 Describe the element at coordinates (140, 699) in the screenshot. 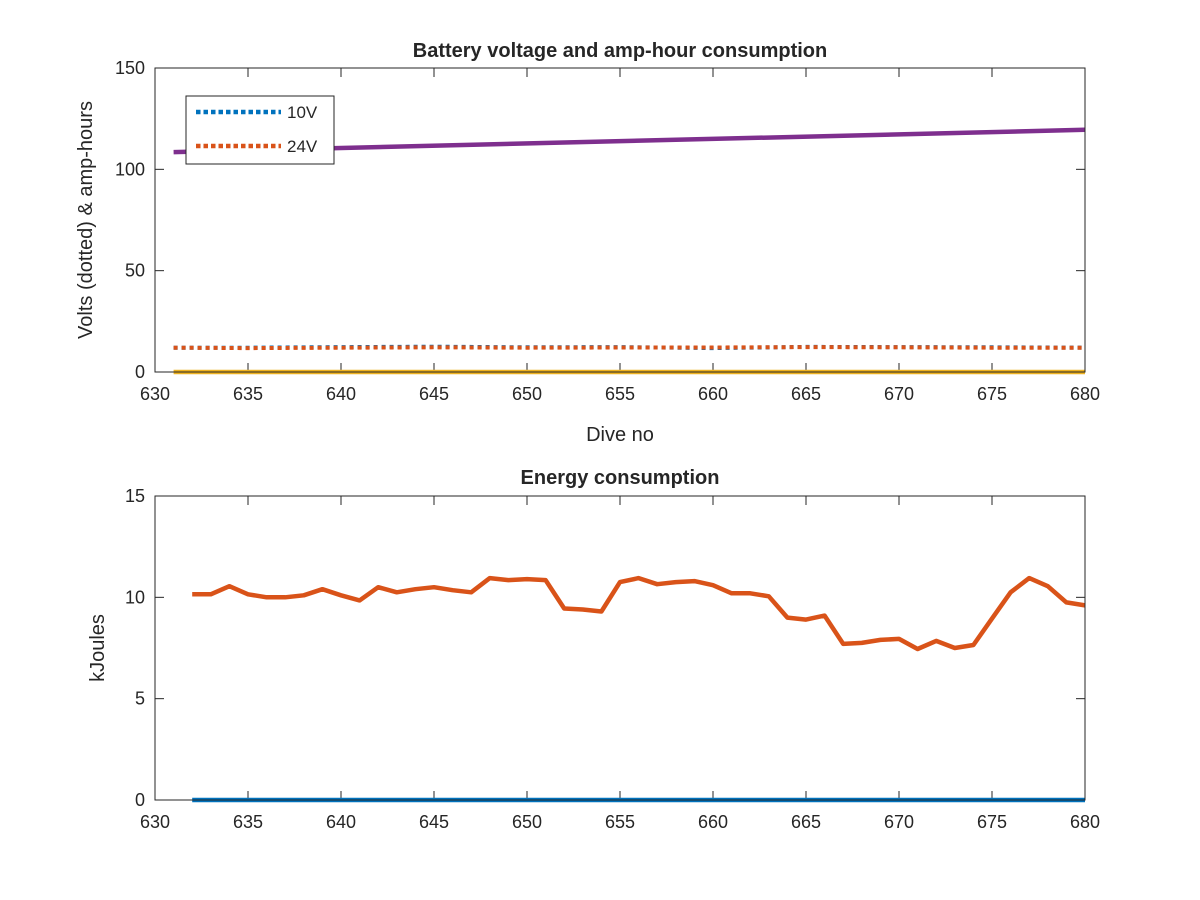

I see `y-tick-label: 5` at that location.